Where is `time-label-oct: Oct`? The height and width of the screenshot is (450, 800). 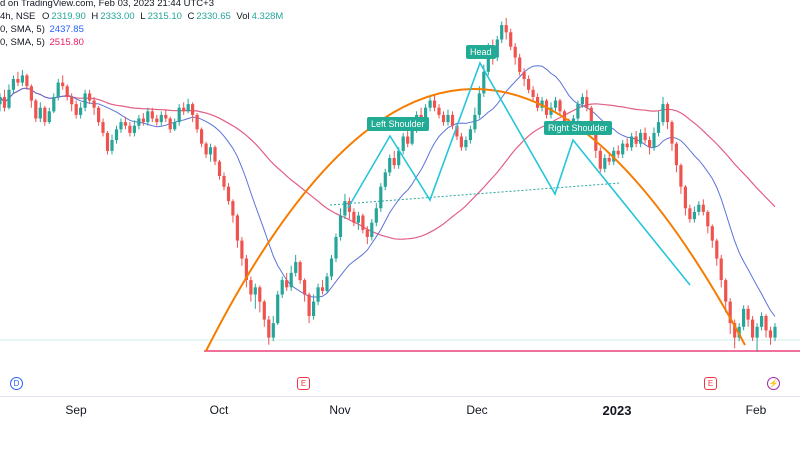 time-label-oct: Oct is located at coordinates (219, 410).